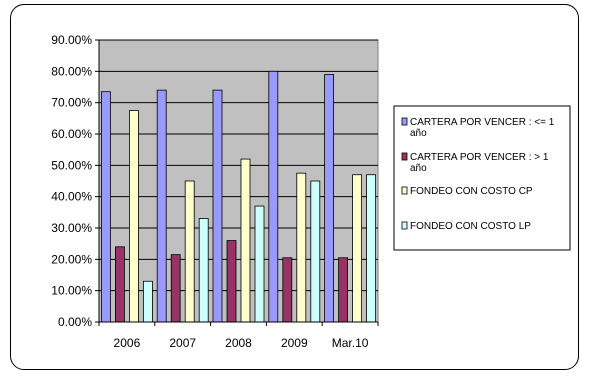 The image size is (591, 376). What do you see at coordinates (238, 343) in the screenshot?
I see `x-tick-label: 2008` at bounding box center [238, 343].